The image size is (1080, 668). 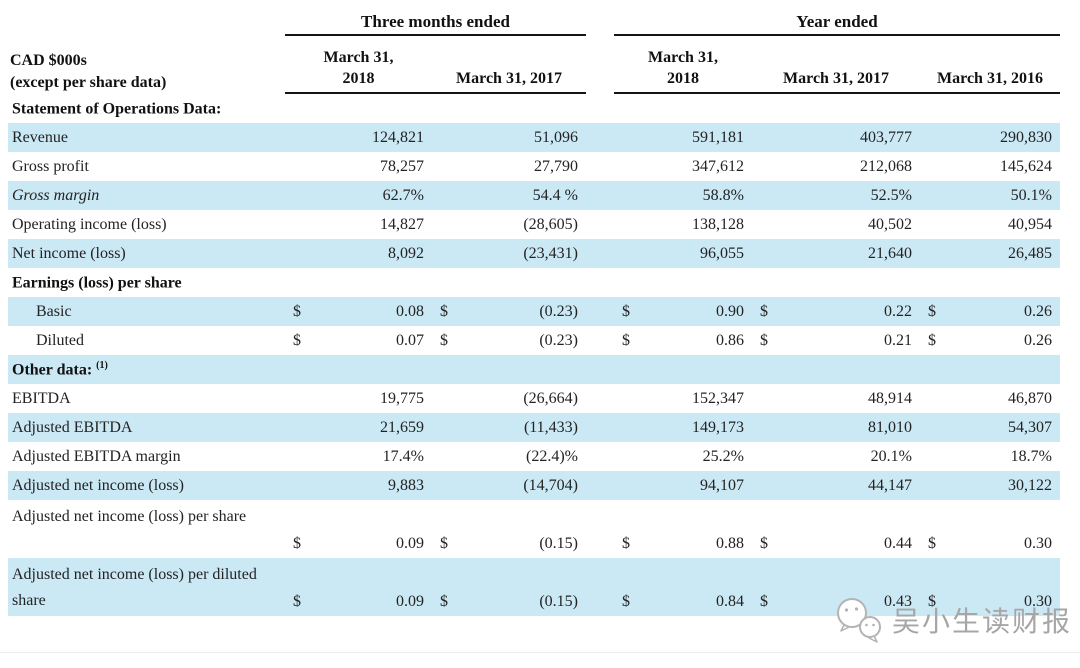 What do you see at coordinates (1030, 427) in the screenshot?
I see `amount: 54,307` at bounding box center [1030, 427].